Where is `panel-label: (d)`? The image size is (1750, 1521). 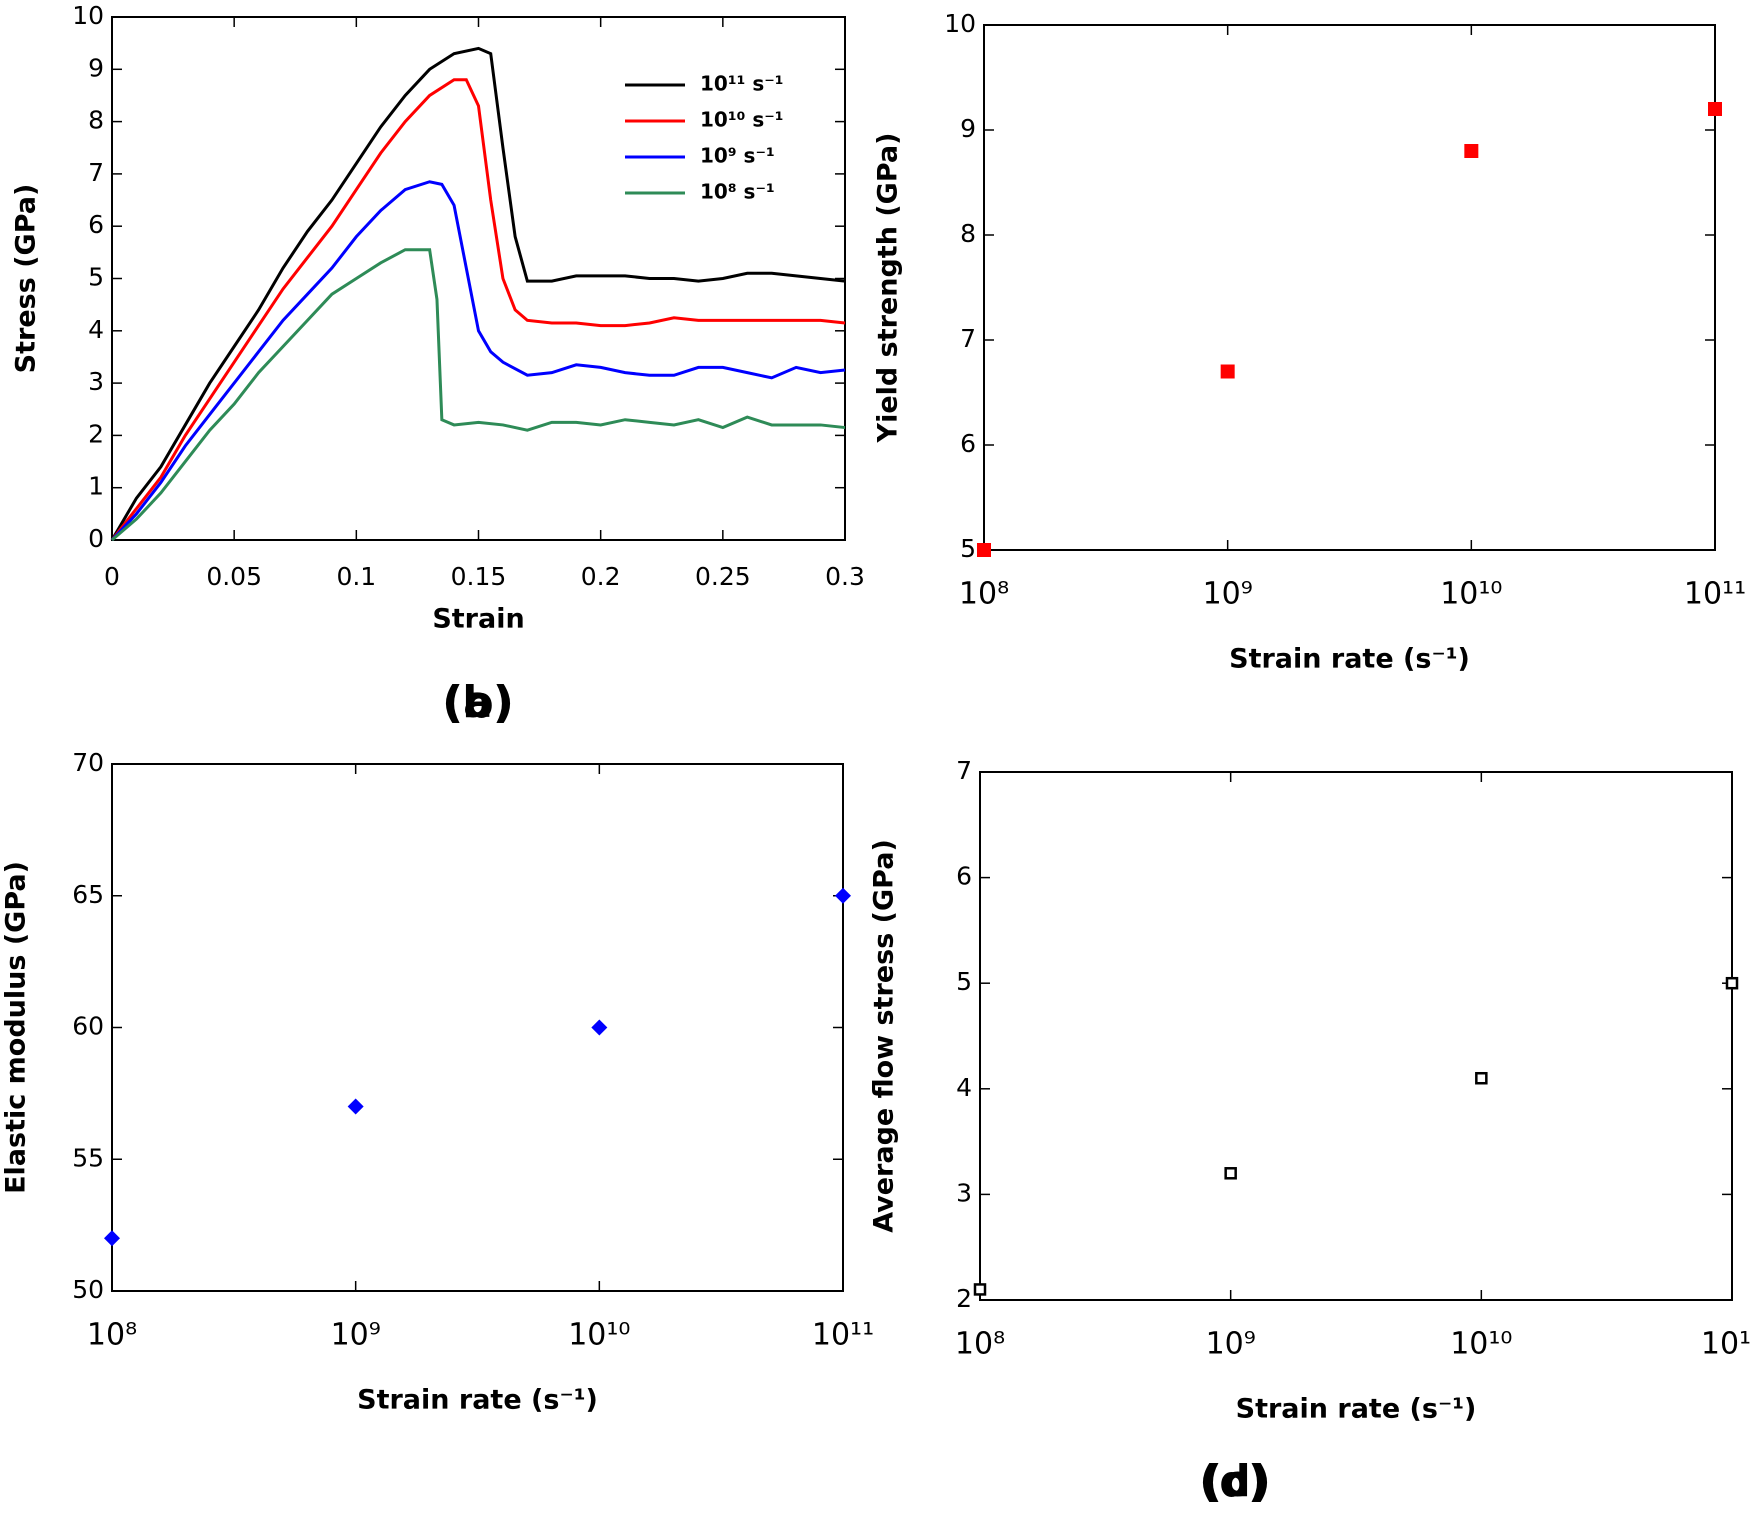 panel-label: (d) is located at coordinates (1235, 1481).